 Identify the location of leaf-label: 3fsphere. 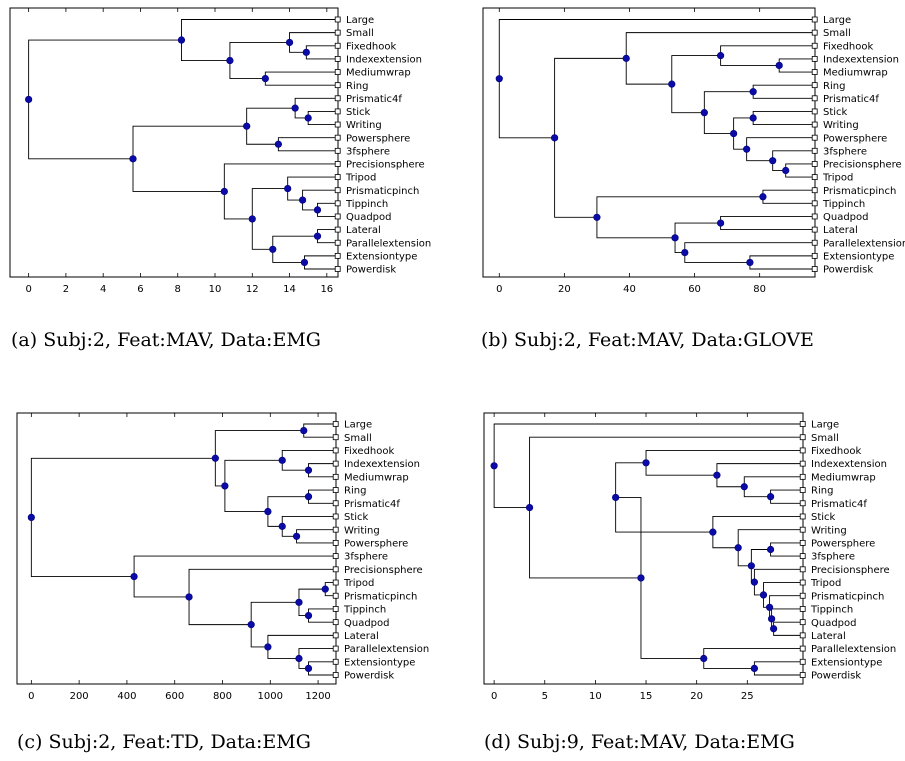
(368, 151).